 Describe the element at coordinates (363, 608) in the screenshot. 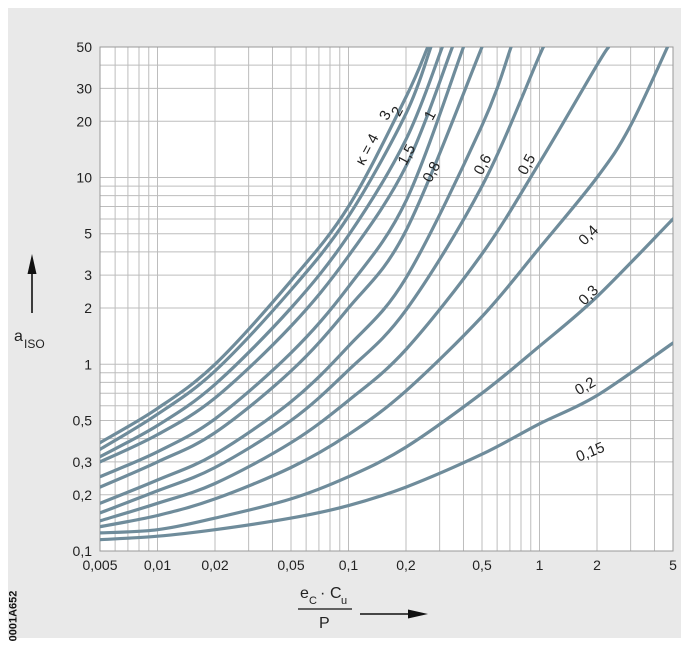

I see `x-axis-label: e C · C u P` at that location.